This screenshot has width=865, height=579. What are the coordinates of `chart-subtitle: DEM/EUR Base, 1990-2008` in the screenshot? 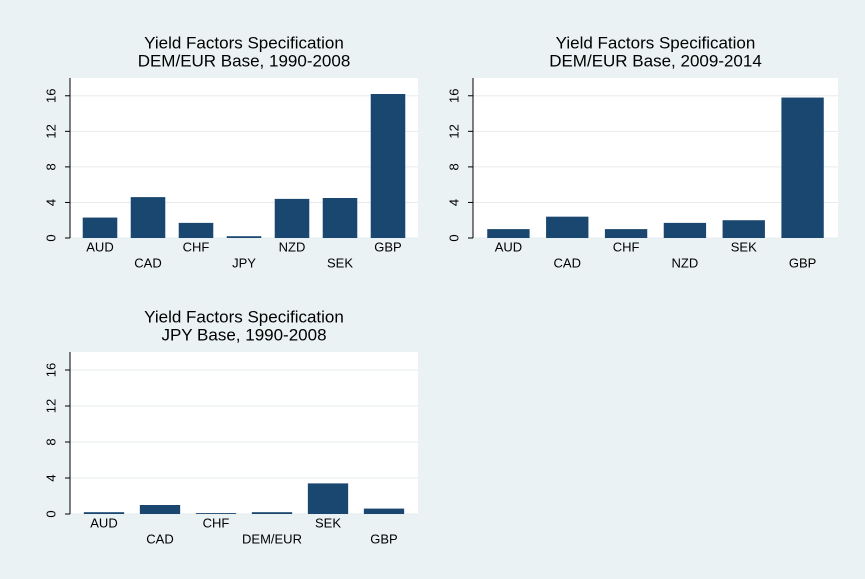 It's located at (244, 60).